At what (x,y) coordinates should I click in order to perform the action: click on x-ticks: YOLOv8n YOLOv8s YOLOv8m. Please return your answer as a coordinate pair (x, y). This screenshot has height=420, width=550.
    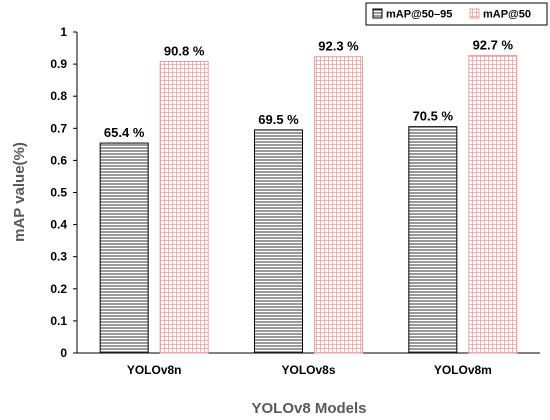
    Looking at the image, I should click on (309, 370).